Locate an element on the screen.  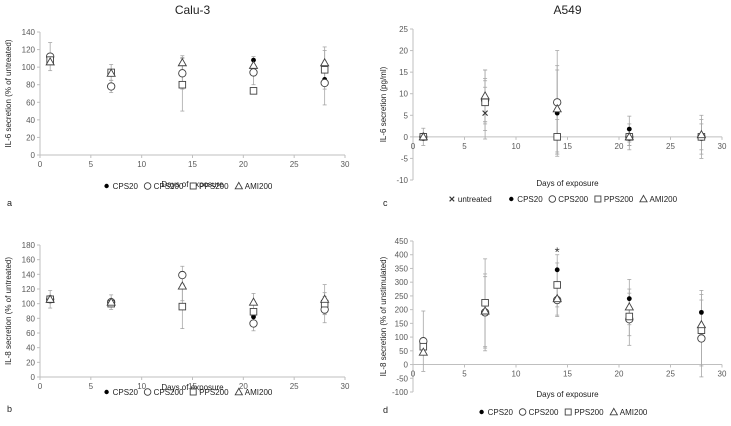
legend: untreated CPS20 CPS200 PPS200 AMI200 is located at coordinates (563, 199).